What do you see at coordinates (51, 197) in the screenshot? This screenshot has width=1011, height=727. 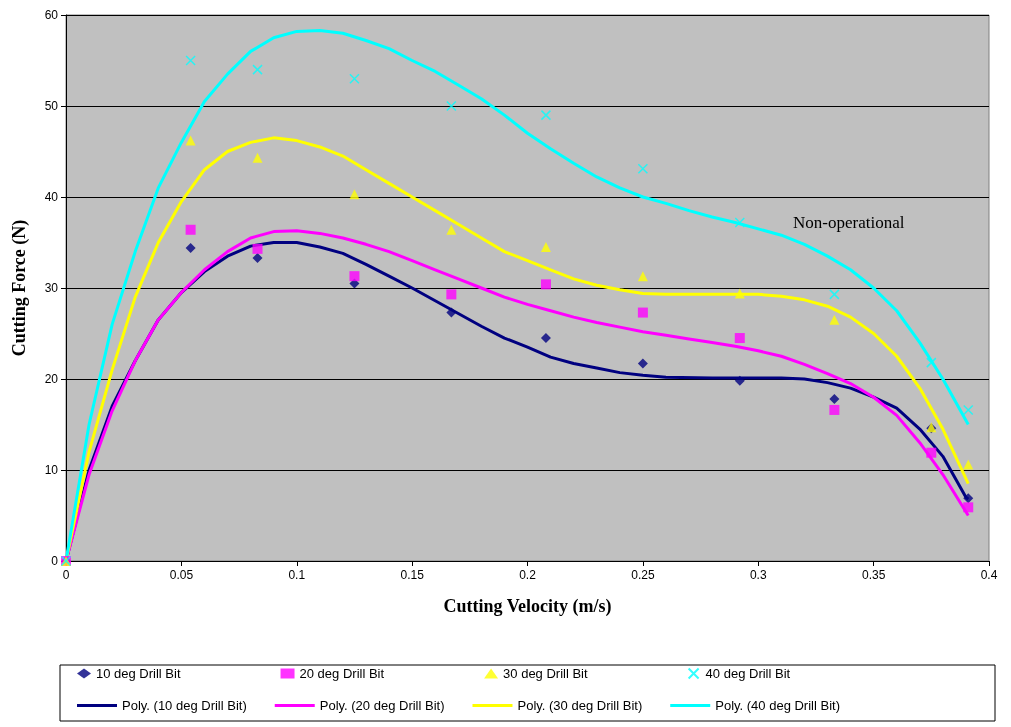 I see `y-tick-label: 40` at bounding box center [51, 197].